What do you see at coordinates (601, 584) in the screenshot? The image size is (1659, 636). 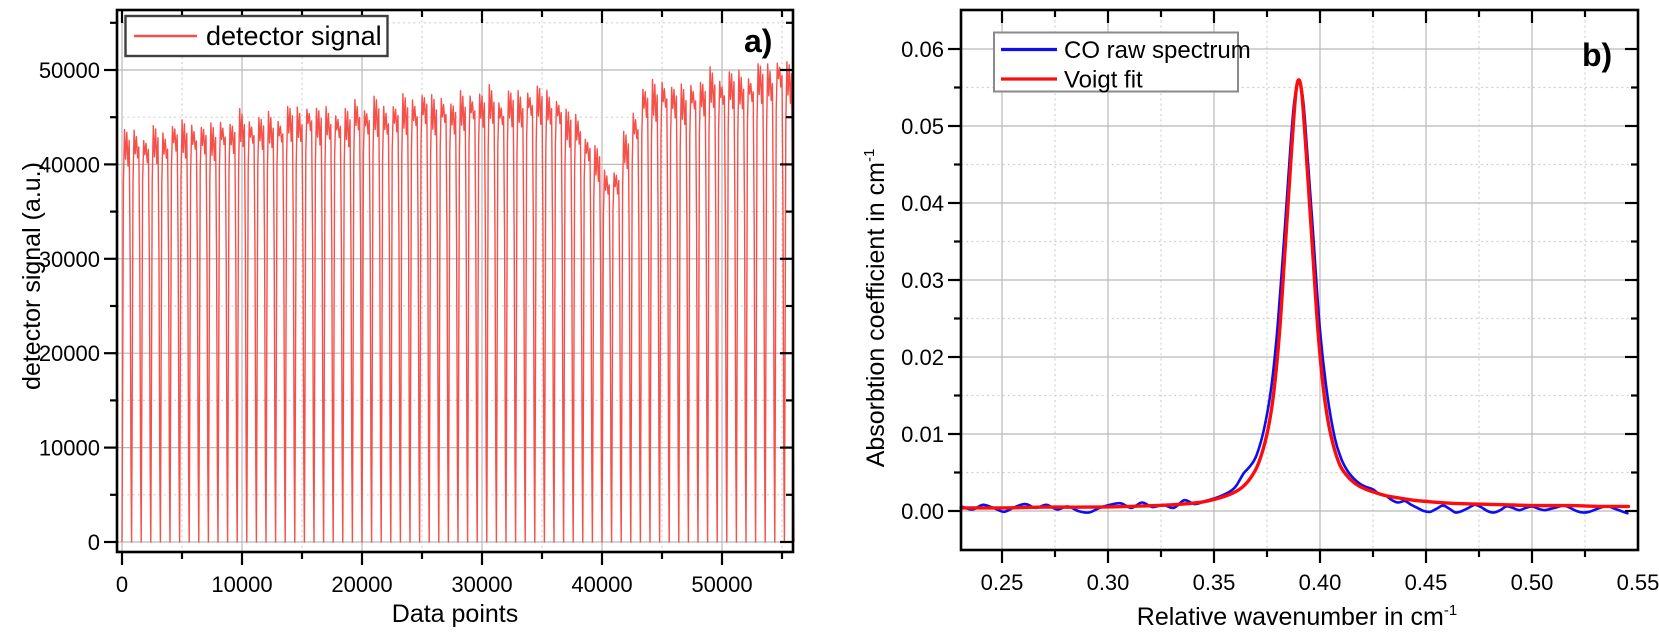 I see `x-tick-label: 40000` at bounding box center [601, 584].